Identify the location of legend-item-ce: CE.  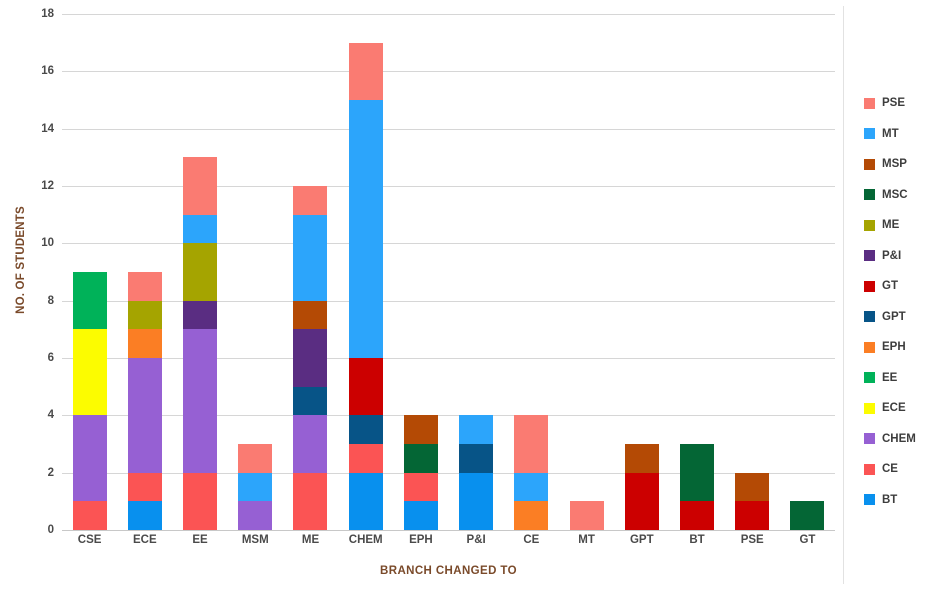
(905, 469).